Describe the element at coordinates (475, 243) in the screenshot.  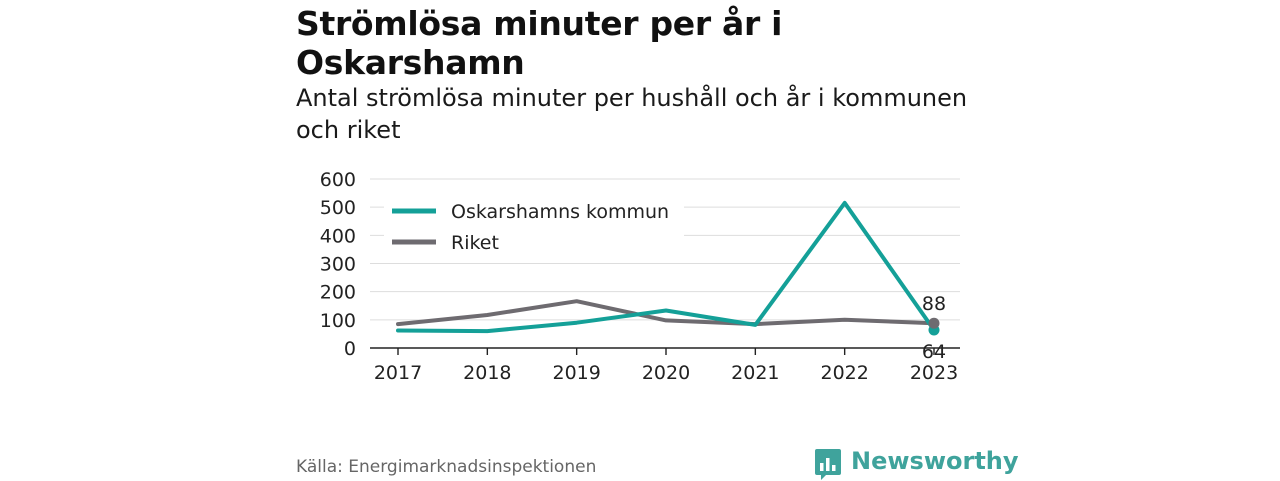
I see `legend-label: Riket` at that location.